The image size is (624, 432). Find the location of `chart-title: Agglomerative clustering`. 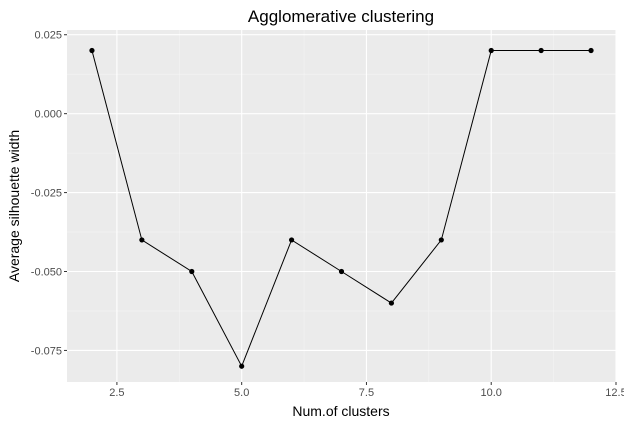

chart-title: Agglomerative clustering is located at coordinates (341, 16).